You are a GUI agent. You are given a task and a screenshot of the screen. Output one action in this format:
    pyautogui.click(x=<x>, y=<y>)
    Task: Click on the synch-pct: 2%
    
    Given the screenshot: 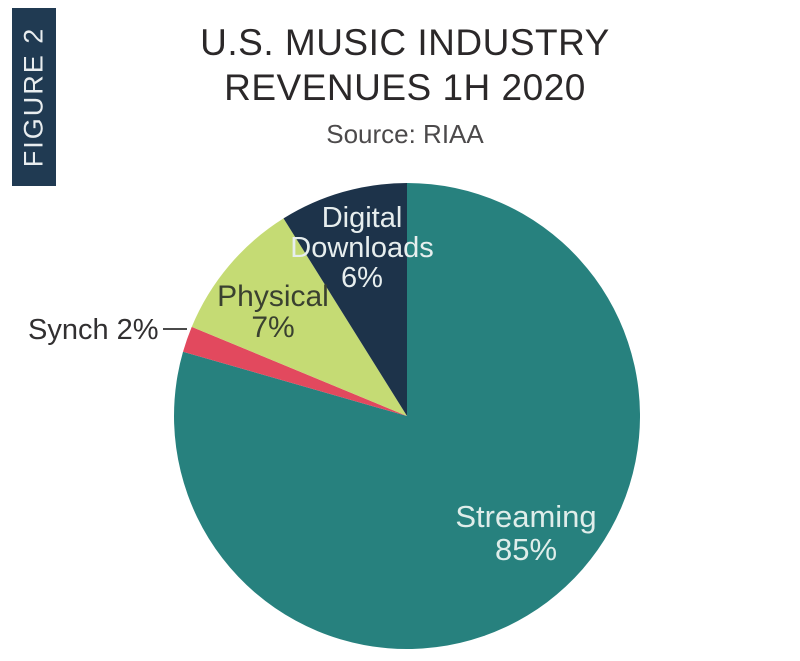 What is the action you would take?
    pyautogui.click(x=137, y=330)
    